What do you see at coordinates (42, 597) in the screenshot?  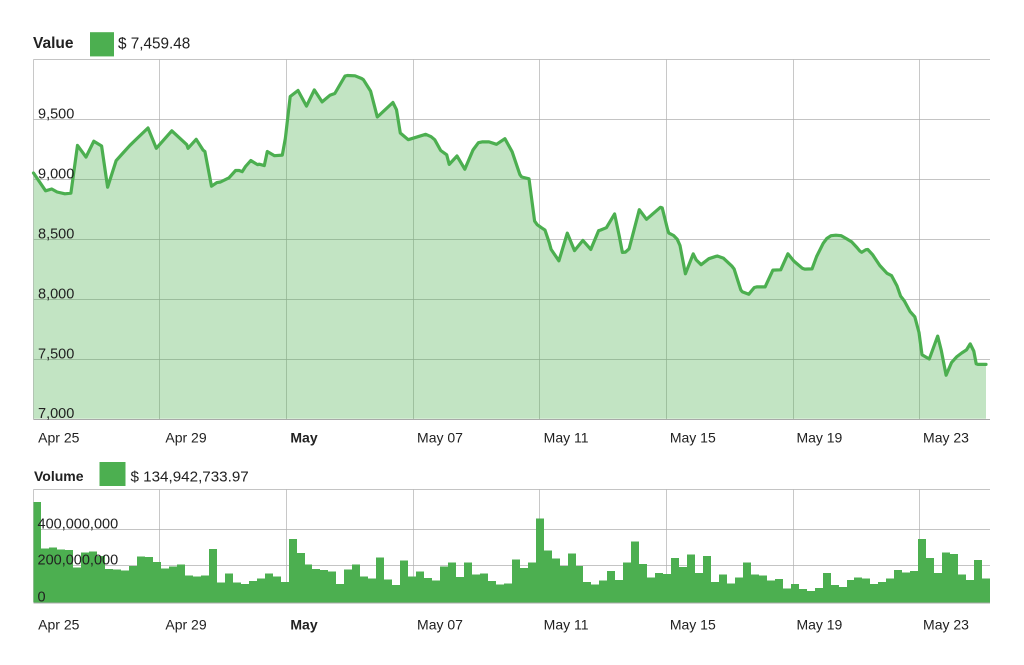 I see `svg-text: 0` at bounding box center [42, 597].